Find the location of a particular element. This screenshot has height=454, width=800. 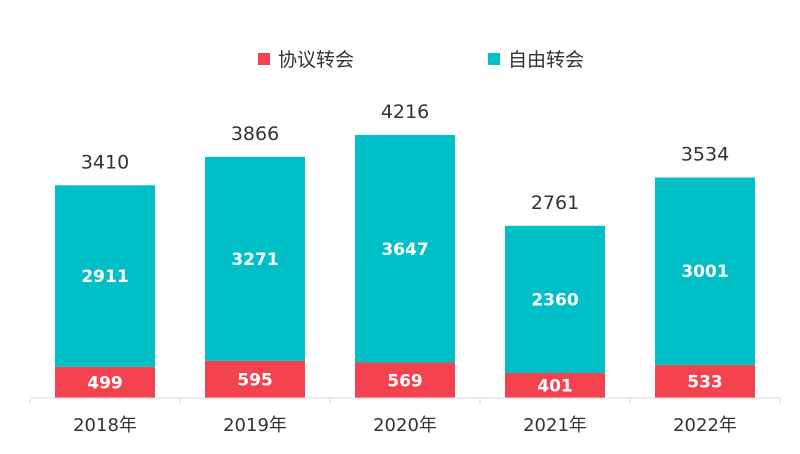

bar-value-label: 533 is located at coordinates (705, 382).